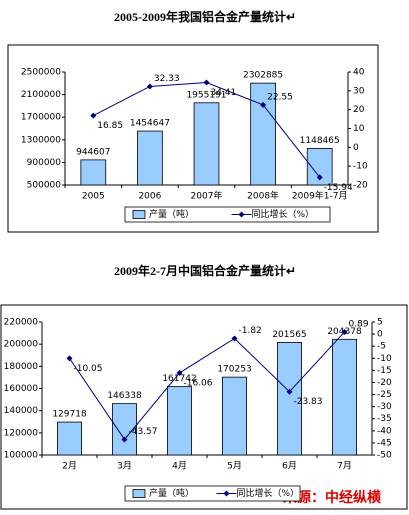 Image resolution: width=409 pixels, height=515 pixels. Describe the element at coordinates (179, 466) in the screenshot. I see `x-tick-label: 4月` at that location.